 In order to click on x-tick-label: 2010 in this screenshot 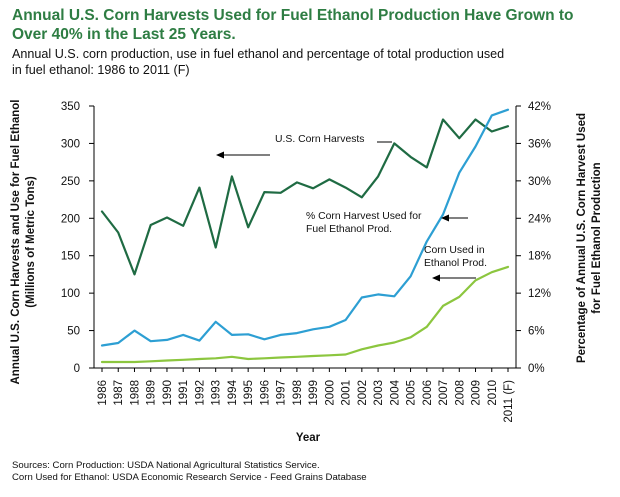, I will do `click(493, 393)`.